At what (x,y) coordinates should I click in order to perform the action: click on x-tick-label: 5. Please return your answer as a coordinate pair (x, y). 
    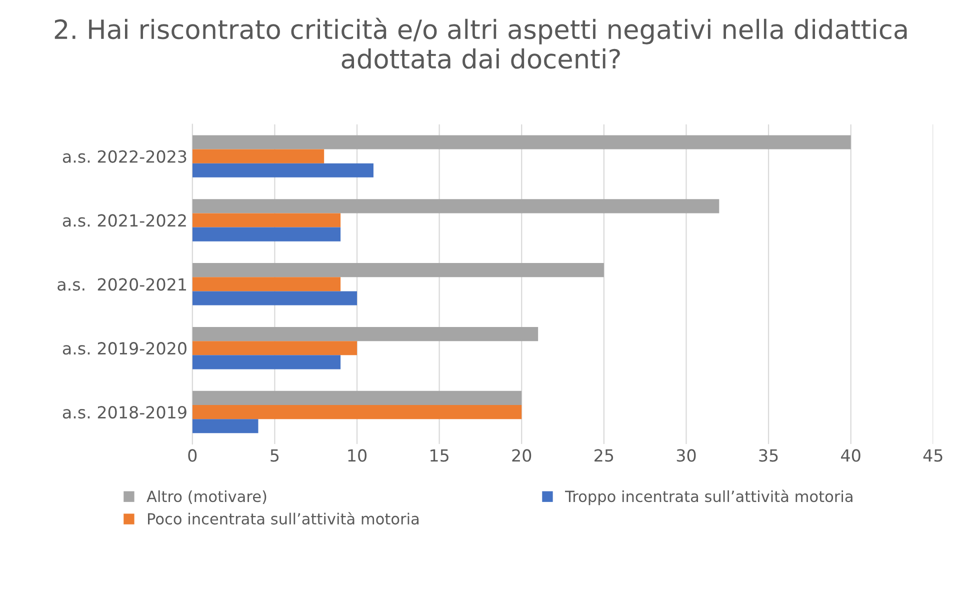
    Looking at the image, I should click on (274, 455).